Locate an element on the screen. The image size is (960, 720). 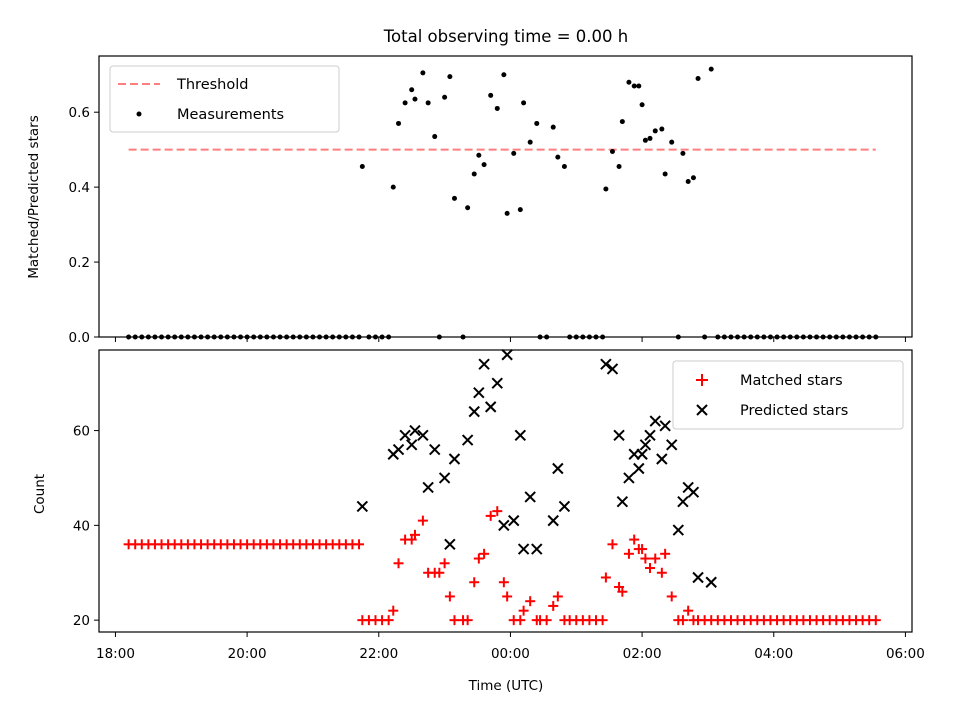
top-y-tick-label-0: 0.0 is located at coordinates (79, 338).